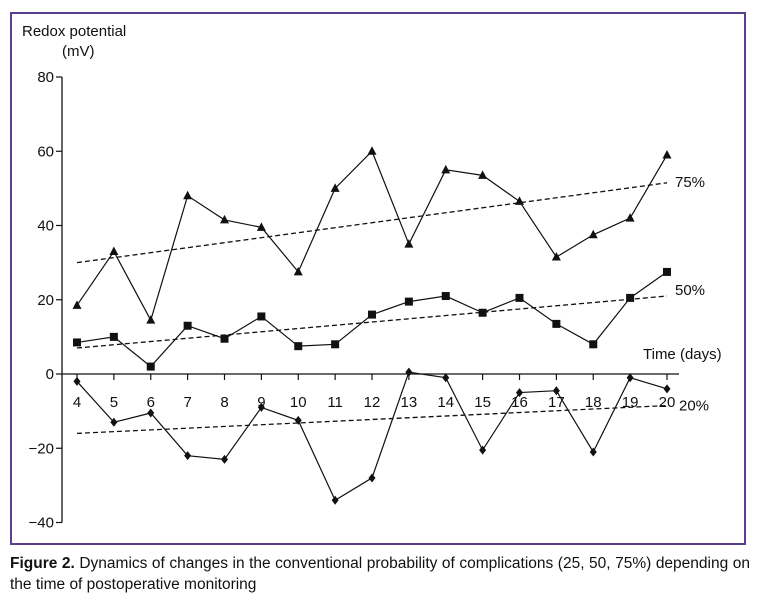  I want to click on x-tick-label: 6, so click(151, 402).